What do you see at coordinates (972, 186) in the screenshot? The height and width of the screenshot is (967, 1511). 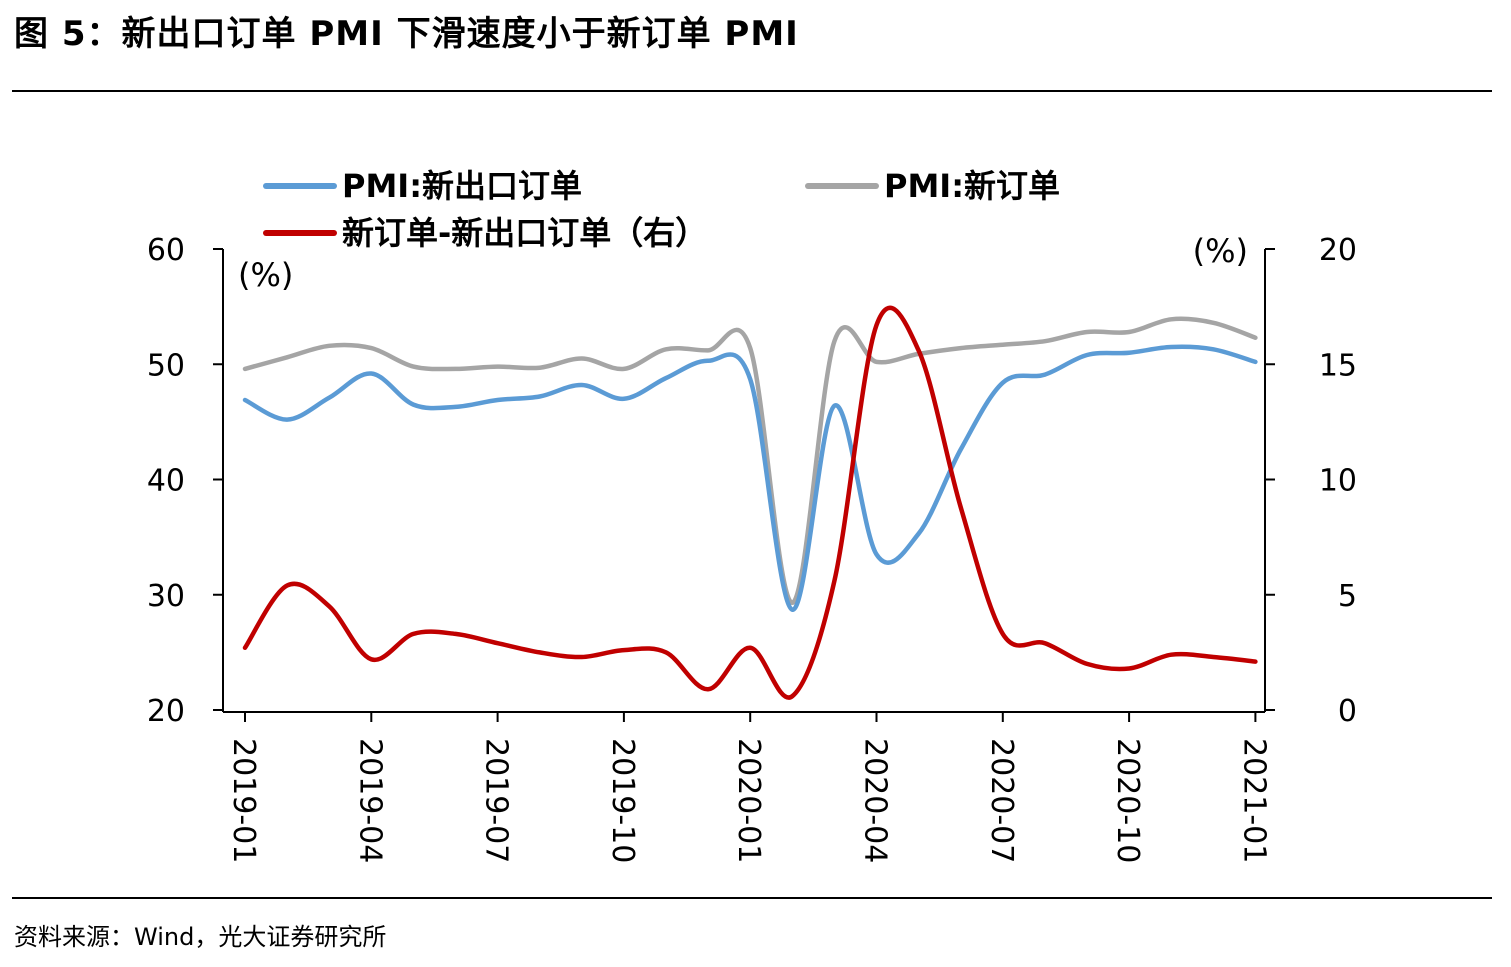 I see `legend-label-1: PMI:新订单` at bounding box center [972, 186].